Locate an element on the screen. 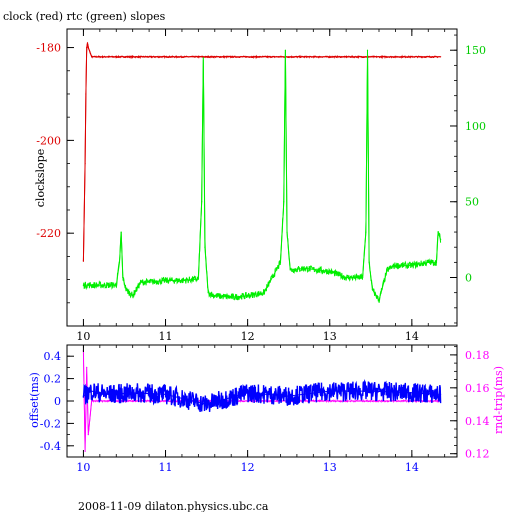 This screenshot has height=517, width=512. y-tick-label-2: -220 is located at coordinates (48, 233).